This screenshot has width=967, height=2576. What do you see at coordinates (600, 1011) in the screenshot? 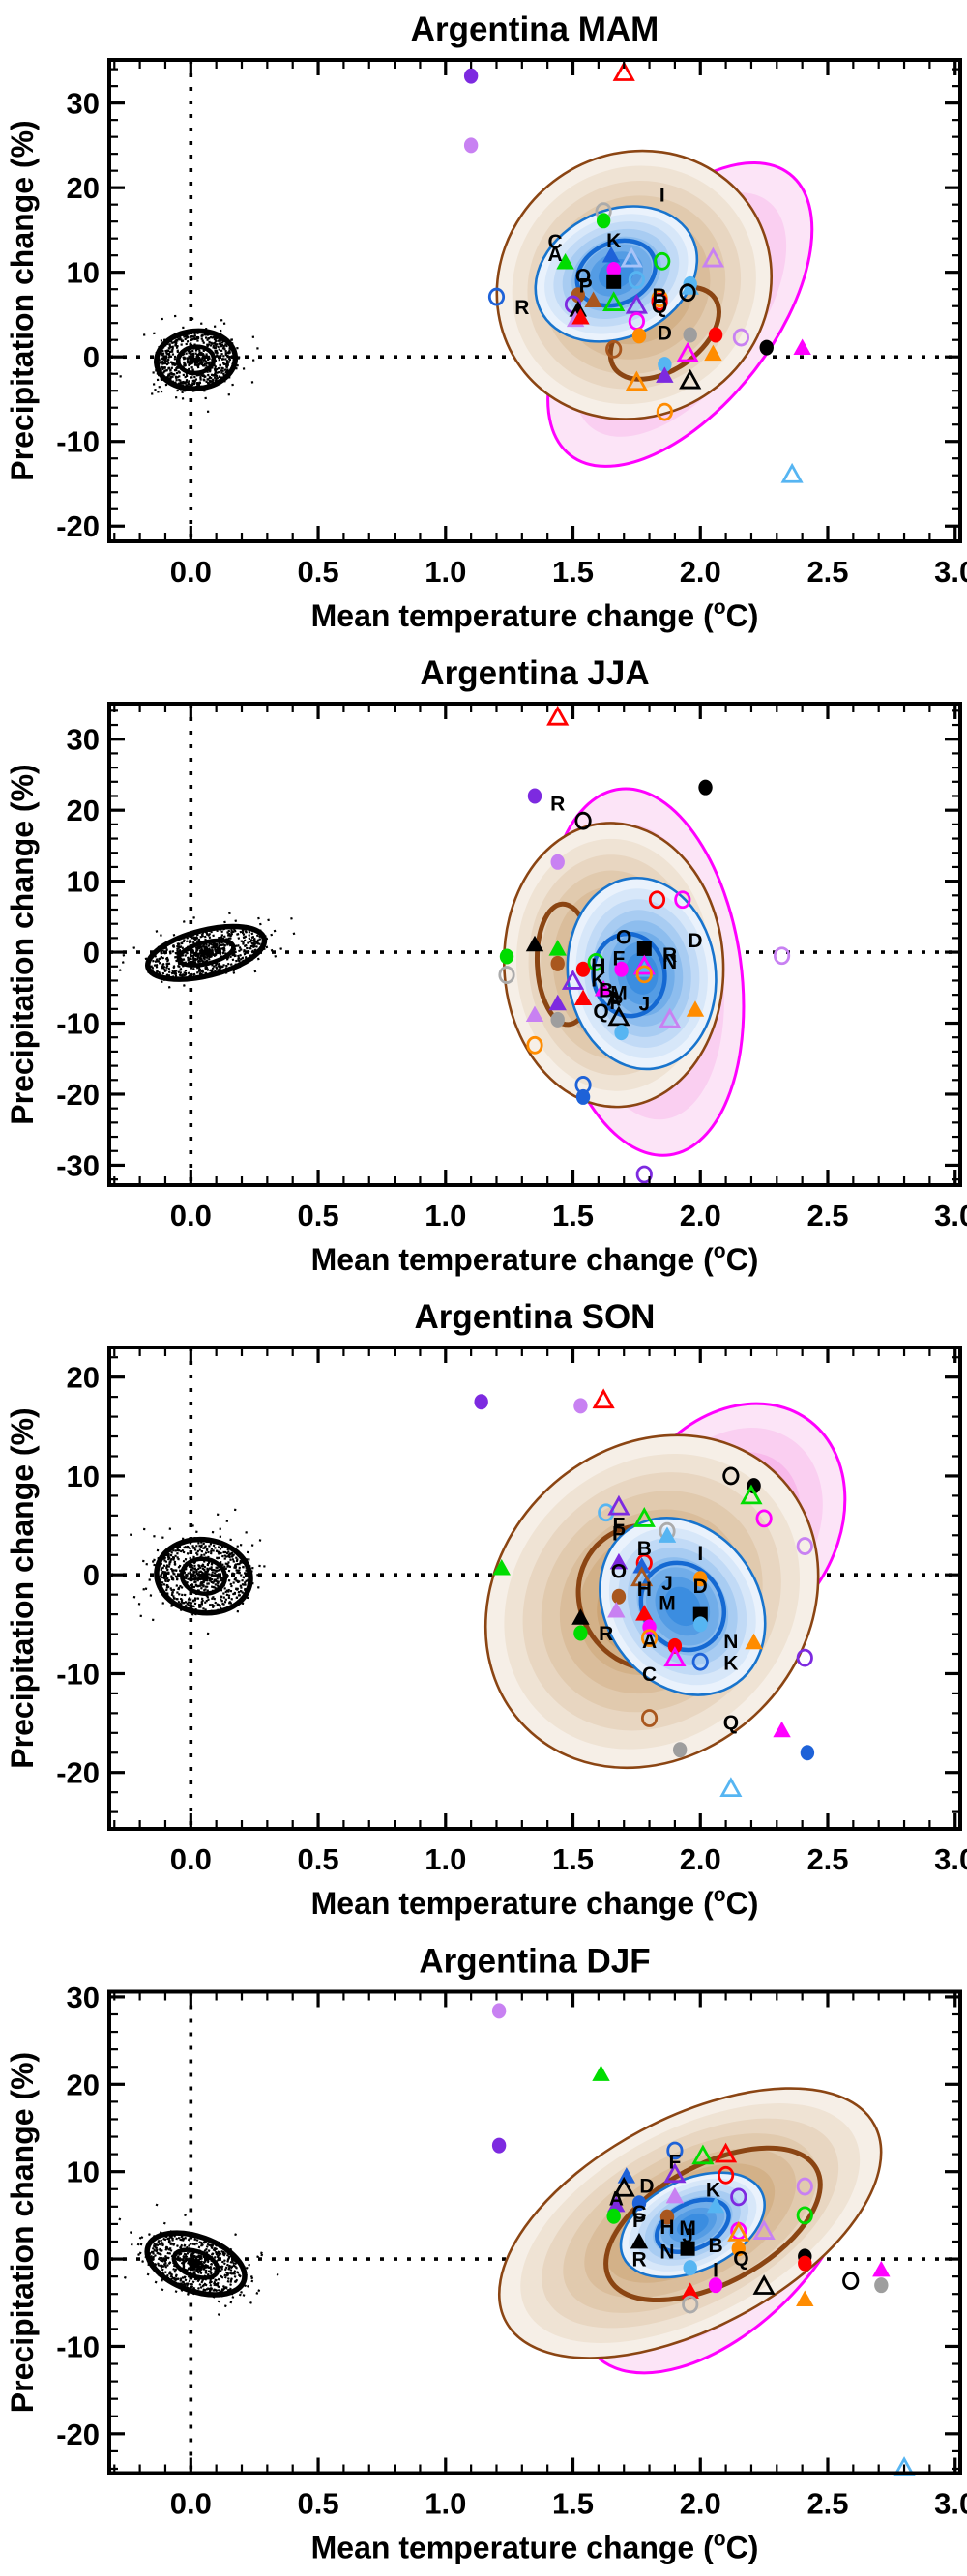
I see `model-letter-Q: Q` at bounding box center [600, 1011].